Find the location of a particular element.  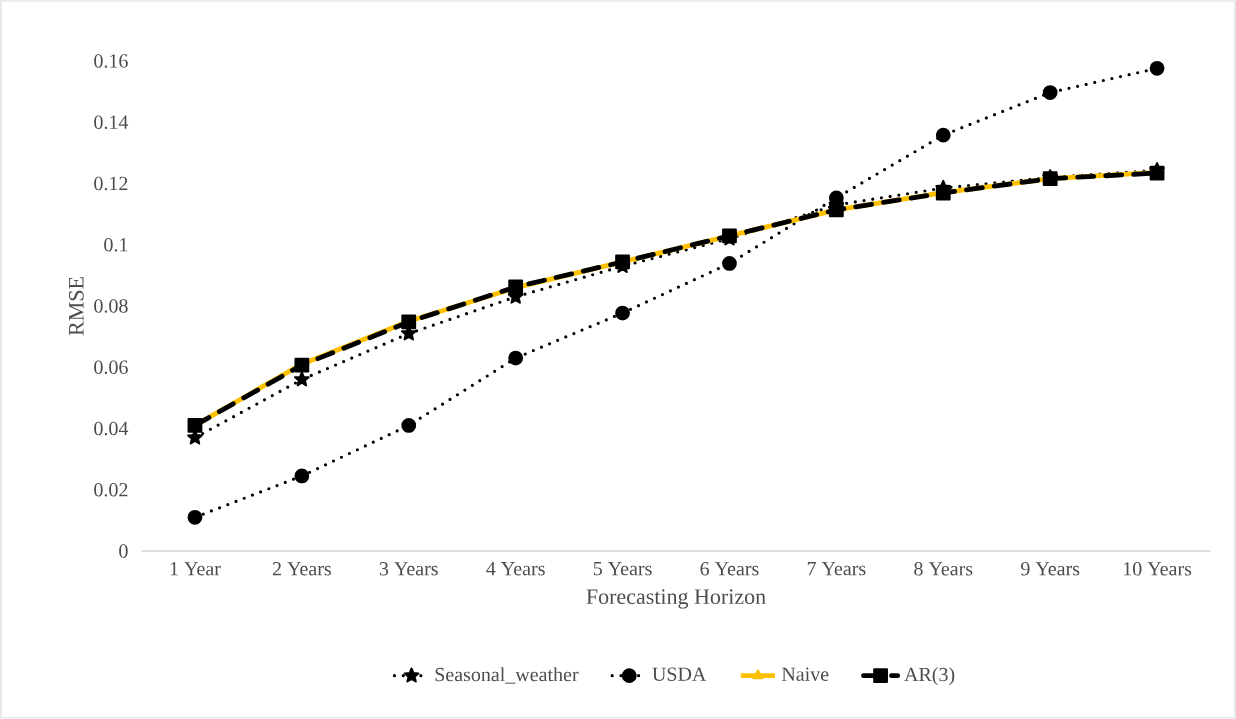

x-tick-label: 3 Years is located at coordinates (408, 569).